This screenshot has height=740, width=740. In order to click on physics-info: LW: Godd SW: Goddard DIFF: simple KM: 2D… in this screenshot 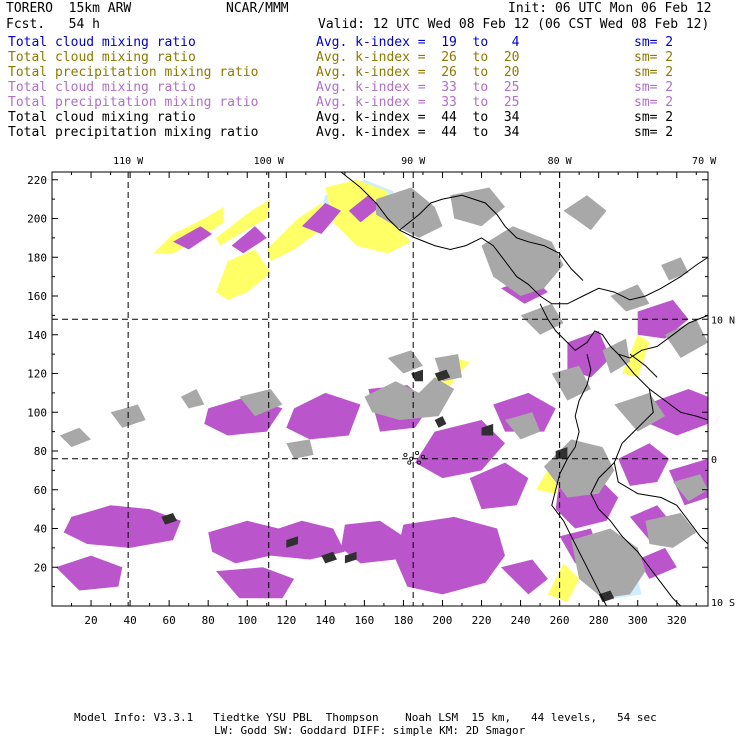, I will do `click(370, 730)`.